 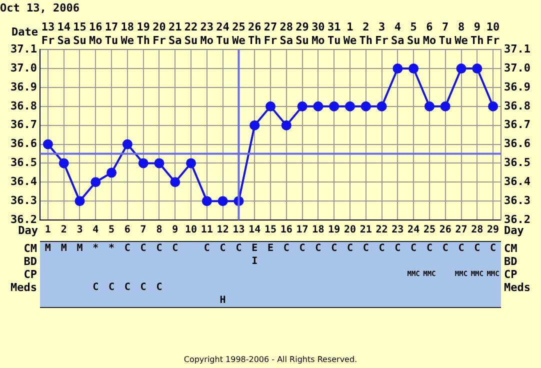 What do you see at coordinates (40, 7) in the screenshot?
I see `chart-title: Oct 13, 2006` at bounding box center [40, 7].